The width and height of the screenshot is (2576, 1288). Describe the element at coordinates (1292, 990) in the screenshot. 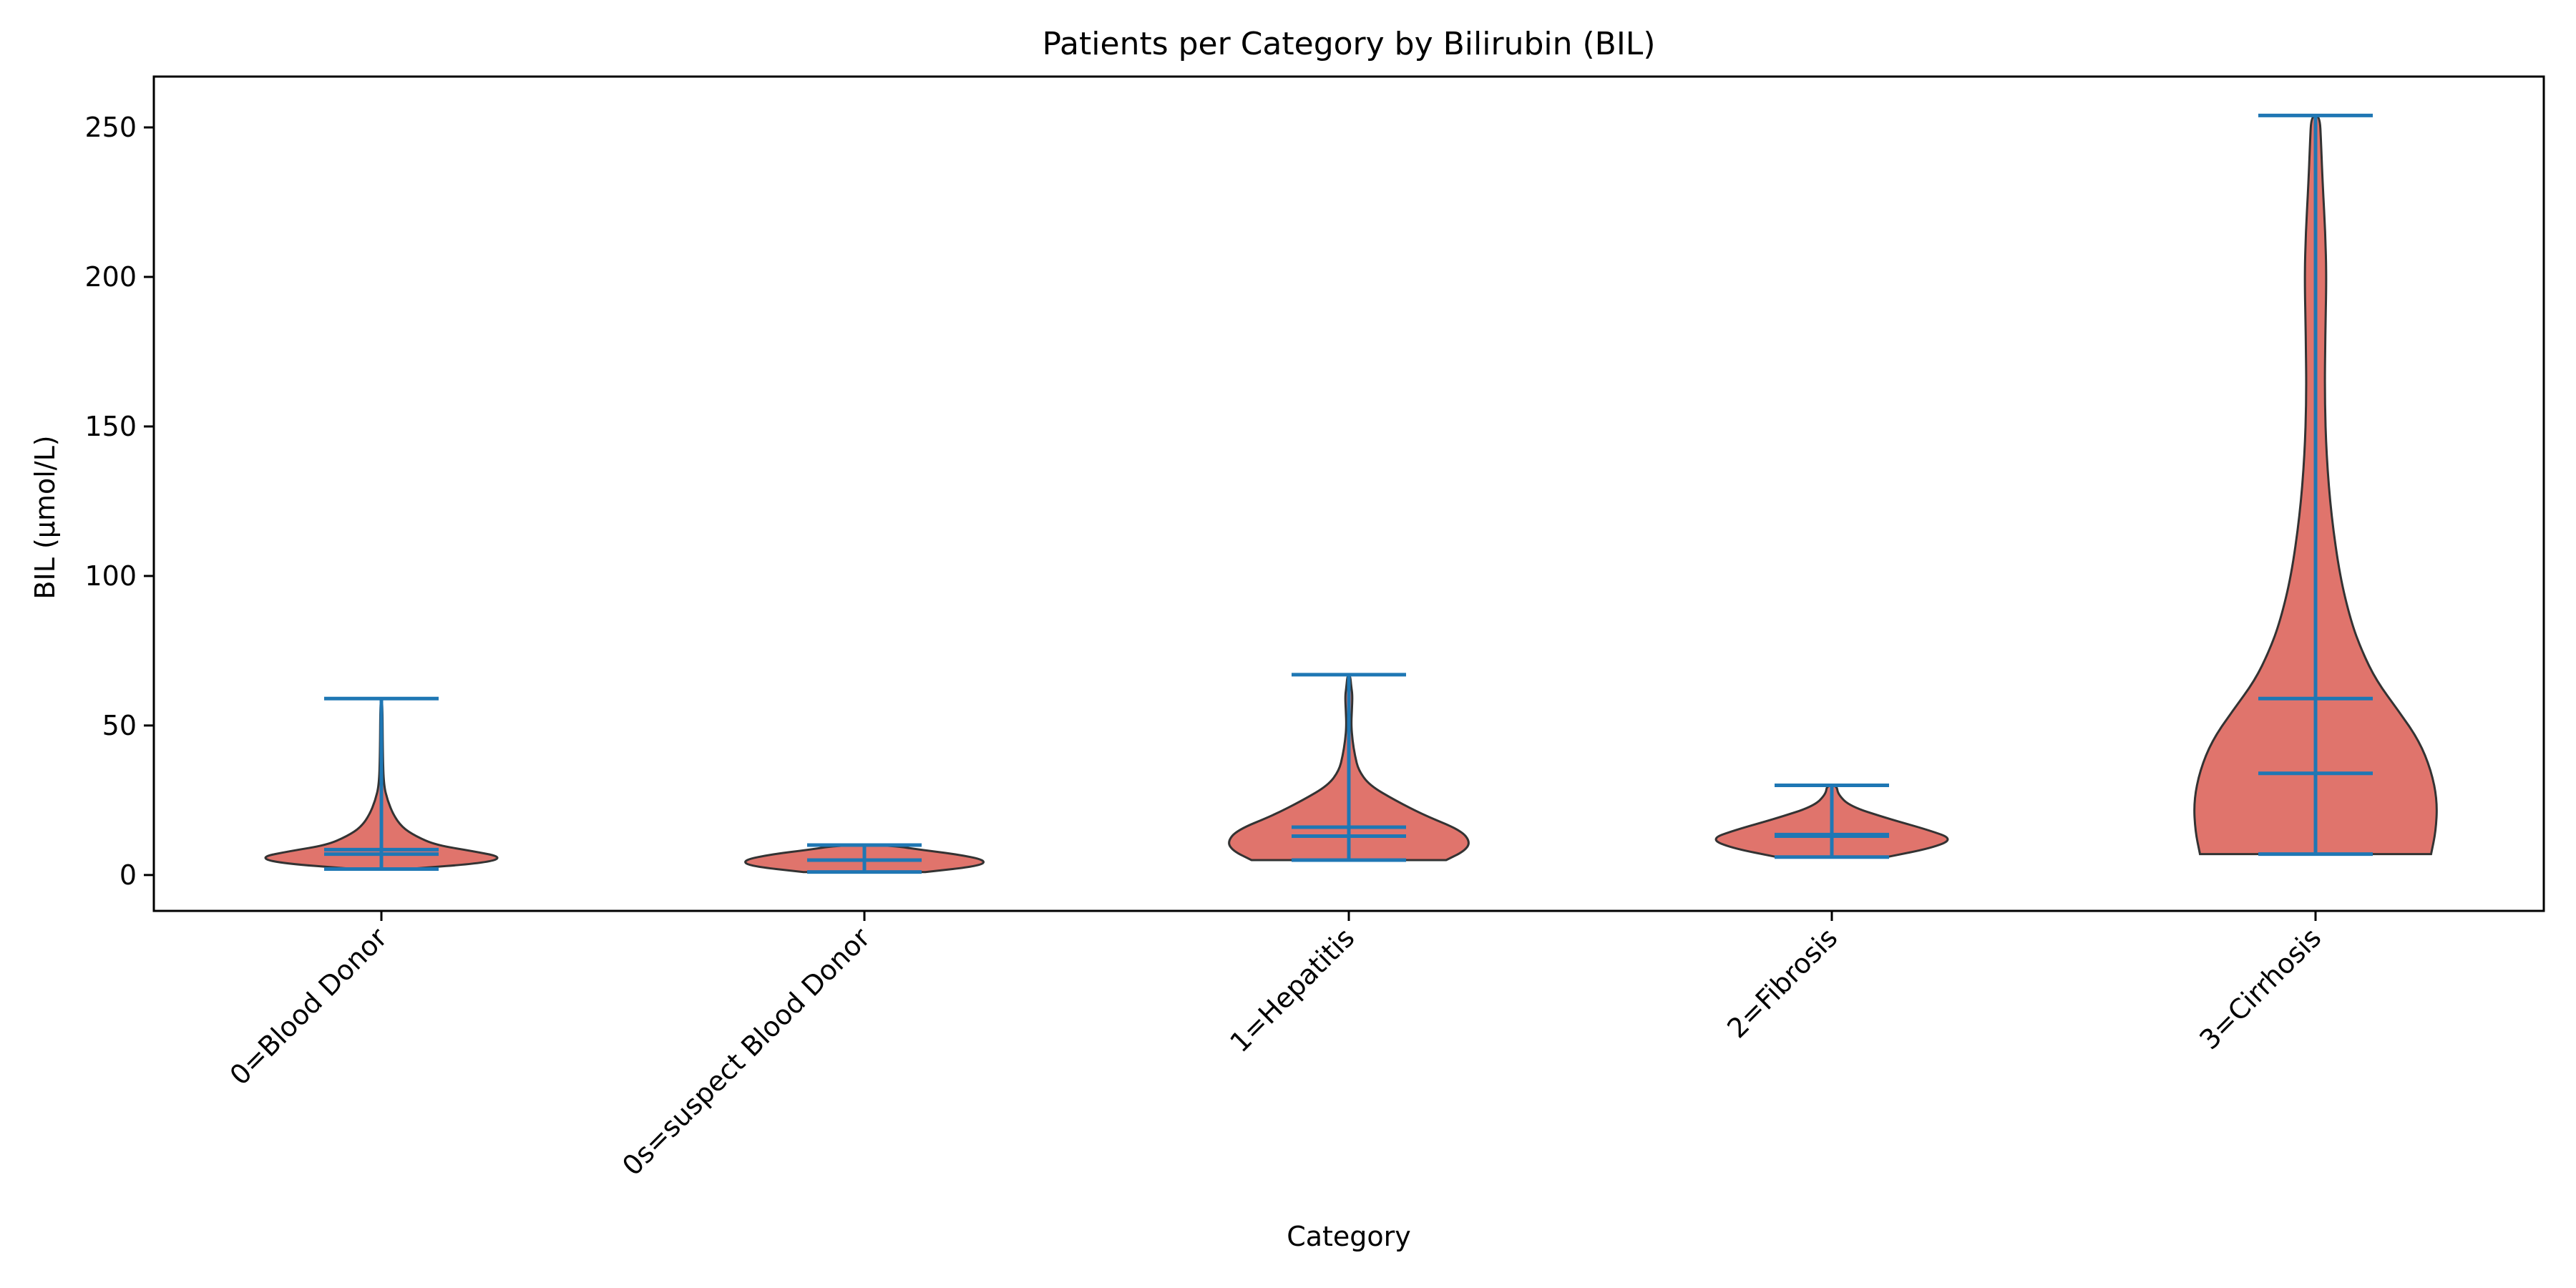

I see `x-tick-label: 1=Hepatitis` at that location.